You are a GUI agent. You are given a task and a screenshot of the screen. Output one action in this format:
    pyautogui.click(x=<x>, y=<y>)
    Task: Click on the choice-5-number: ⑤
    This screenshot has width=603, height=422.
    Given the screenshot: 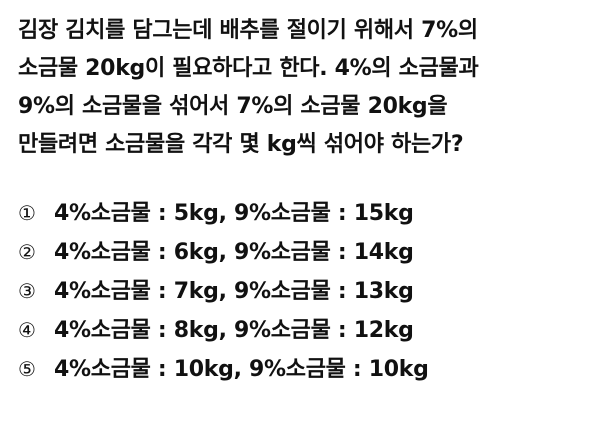 What is the action you would take?
    pyautogui.click(x=27, y=369)
    